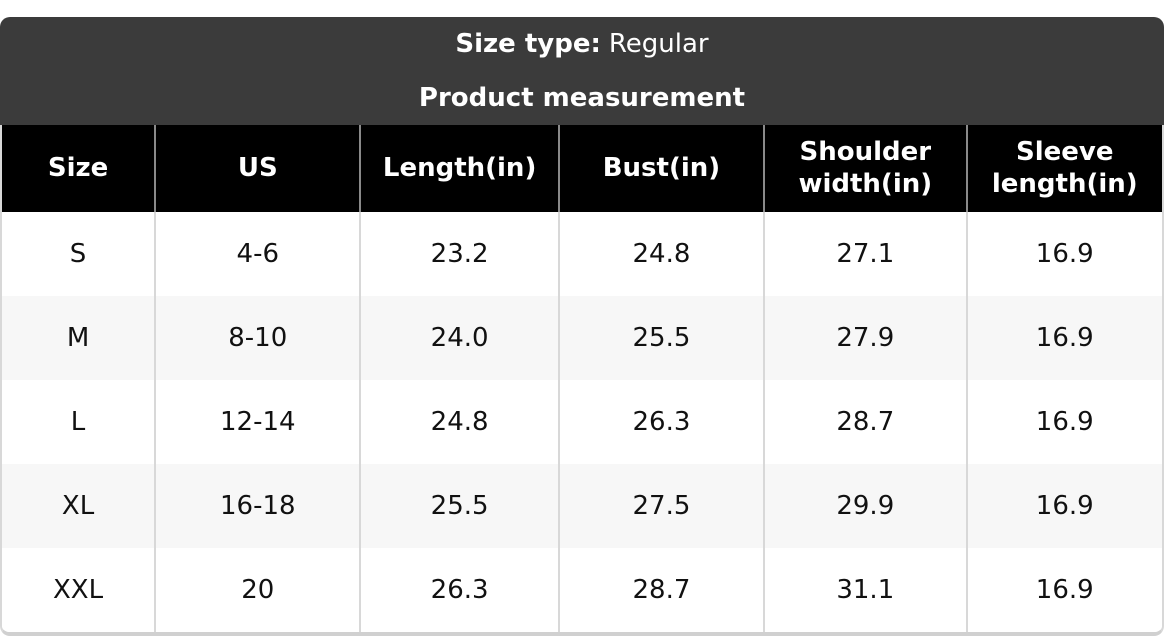  What do you see at coordinates (257, 254) in the screenshot?
I see `measurement-cell: 4-6` at bounding box center [257, 254].